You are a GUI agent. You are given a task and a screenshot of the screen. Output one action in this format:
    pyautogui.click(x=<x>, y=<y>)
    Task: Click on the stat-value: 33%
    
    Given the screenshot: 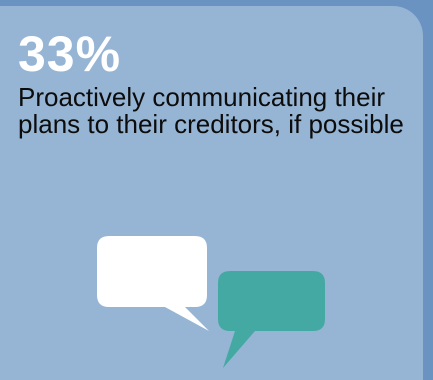 What is the action you would take?
    pyautogui.click(x=70, y=54)
    